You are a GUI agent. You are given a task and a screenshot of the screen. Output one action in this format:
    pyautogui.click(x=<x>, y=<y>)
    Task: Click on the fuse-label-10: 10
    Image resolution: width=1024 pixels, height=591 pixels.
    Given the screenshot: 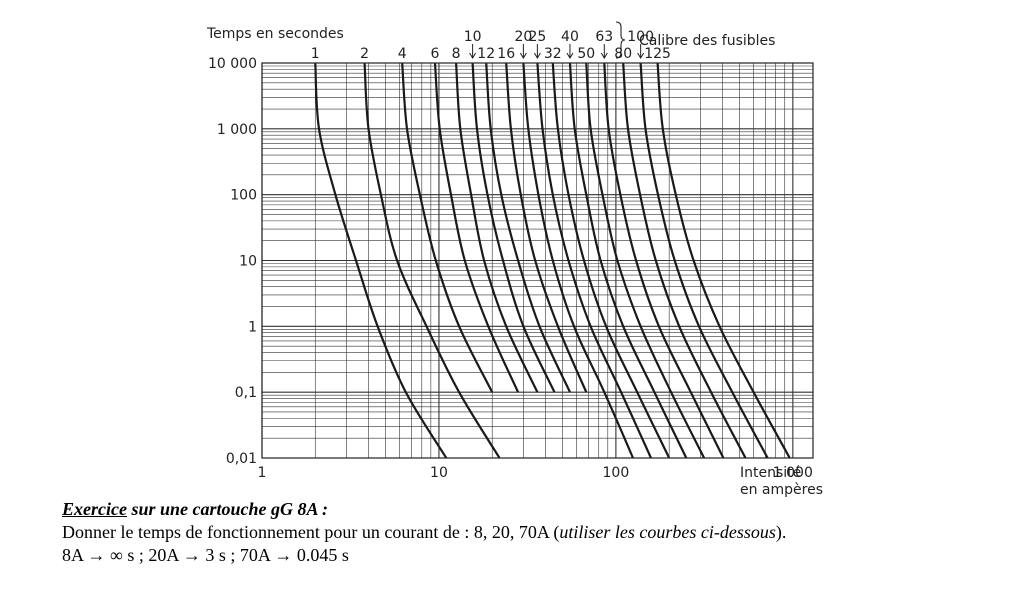 What is the action you would take?
    pyautogui.click(x=473, y=37)
    